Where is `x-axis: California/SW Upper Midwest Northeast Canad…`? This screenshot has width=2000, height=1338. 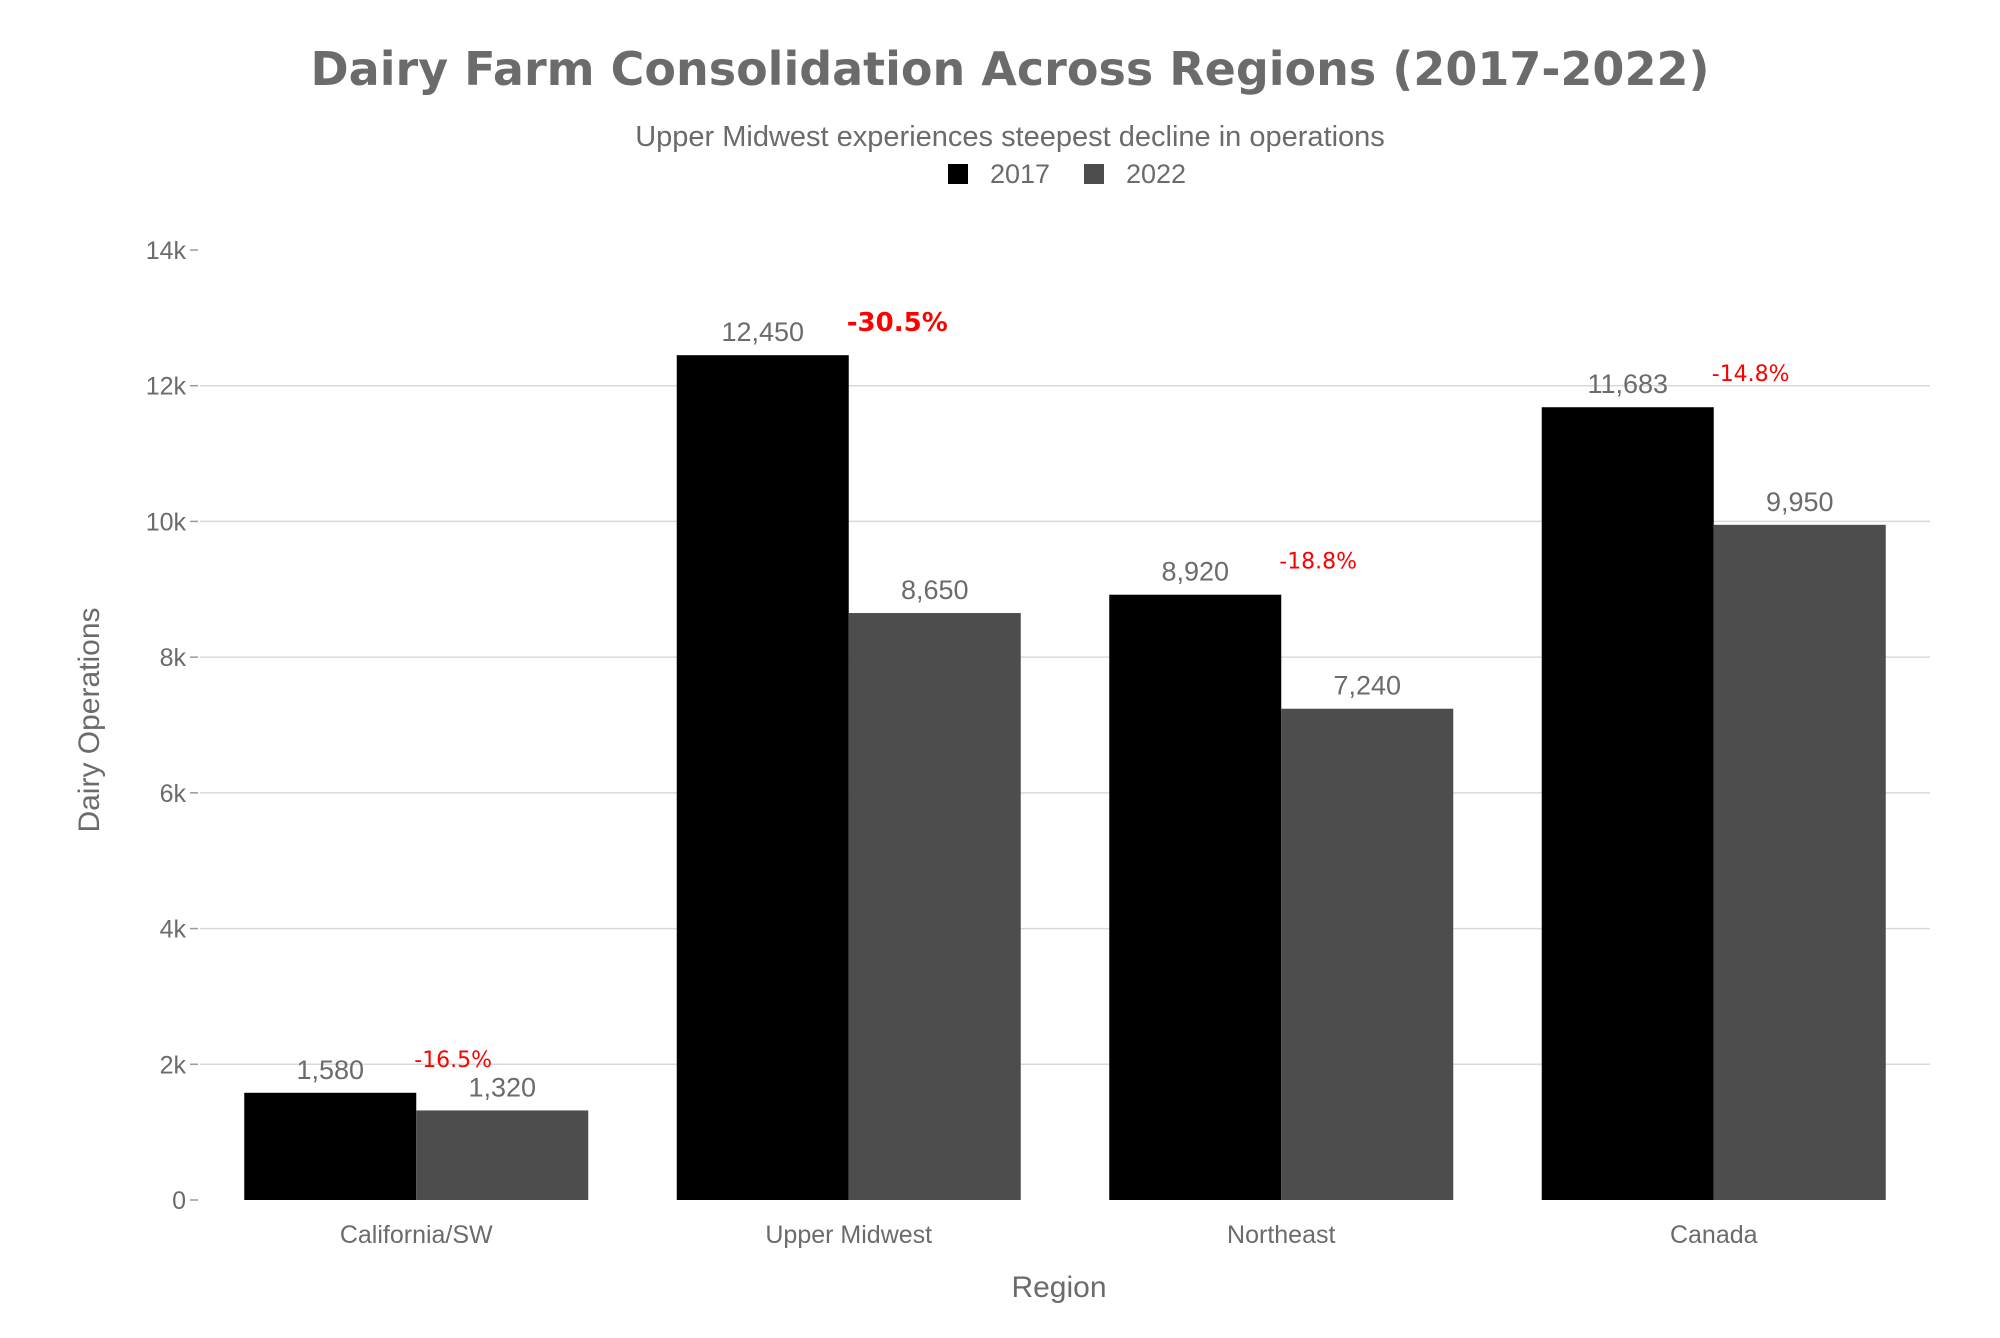
x-axis: California/SW Upper Midwest Northeast Canad… is located at coordinates (1049, 1235).